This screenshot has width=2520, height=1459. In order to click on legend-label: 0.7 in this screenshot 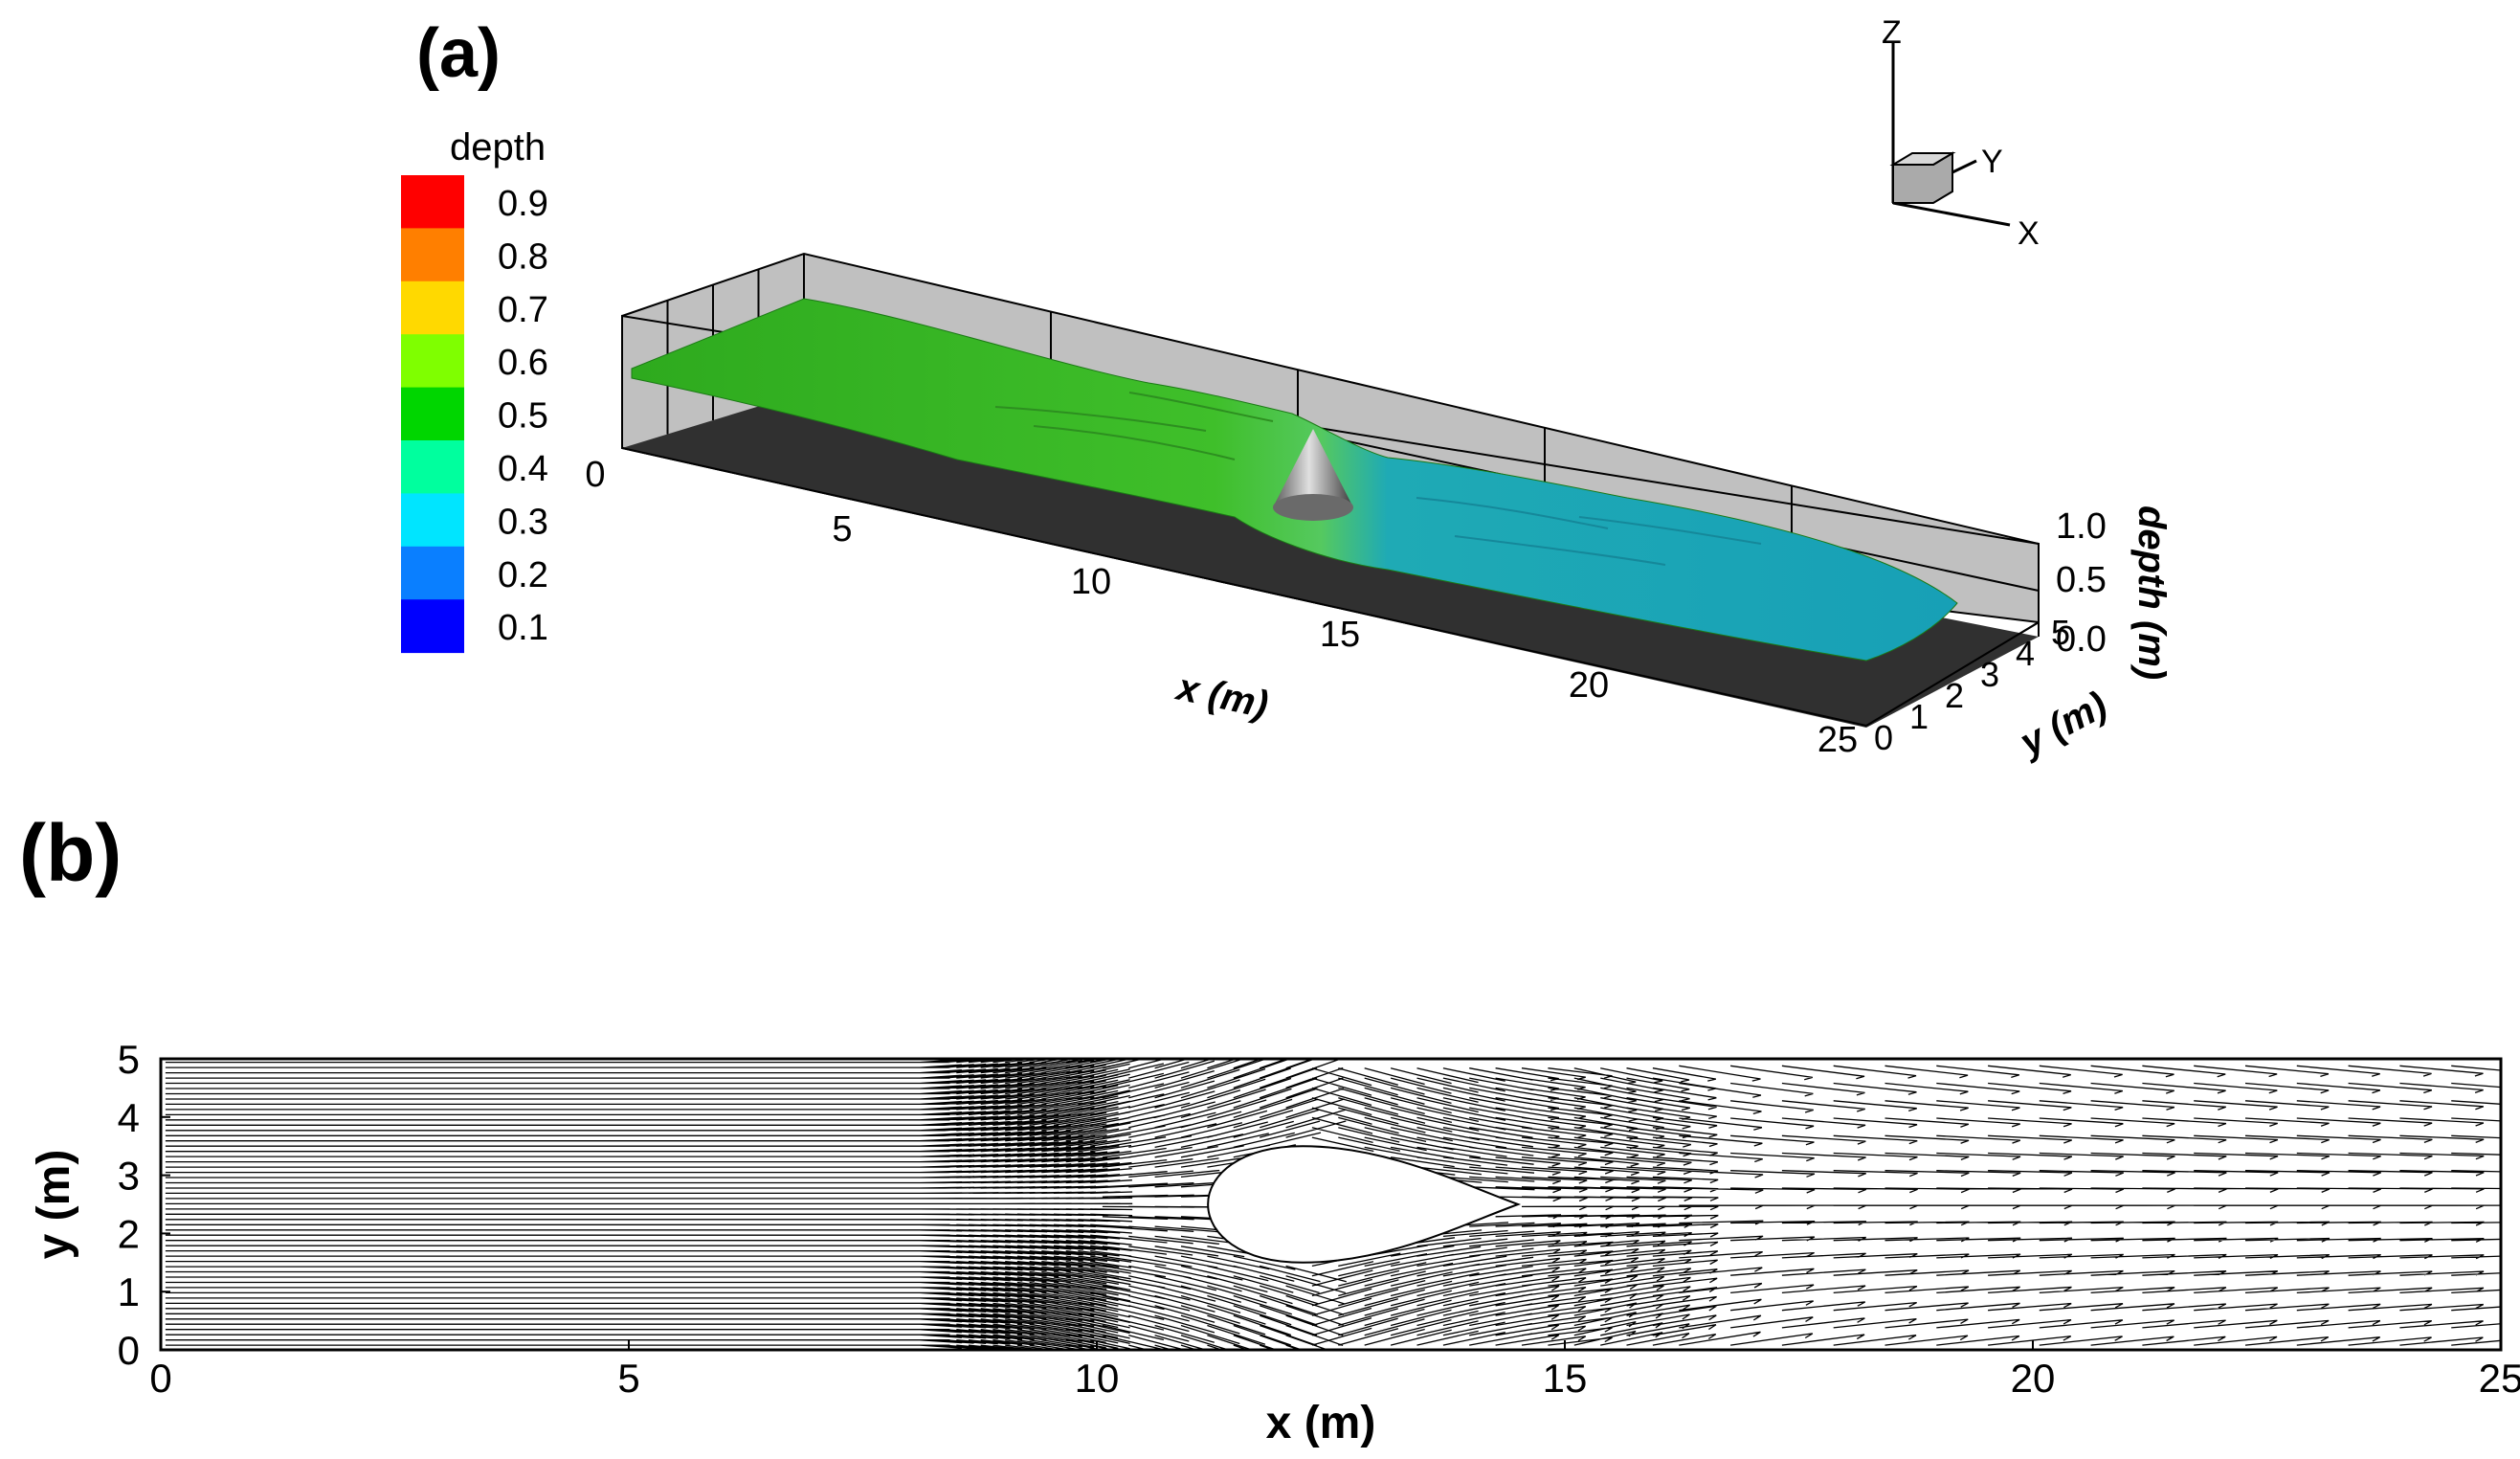, I will do `click(523, 310)`.